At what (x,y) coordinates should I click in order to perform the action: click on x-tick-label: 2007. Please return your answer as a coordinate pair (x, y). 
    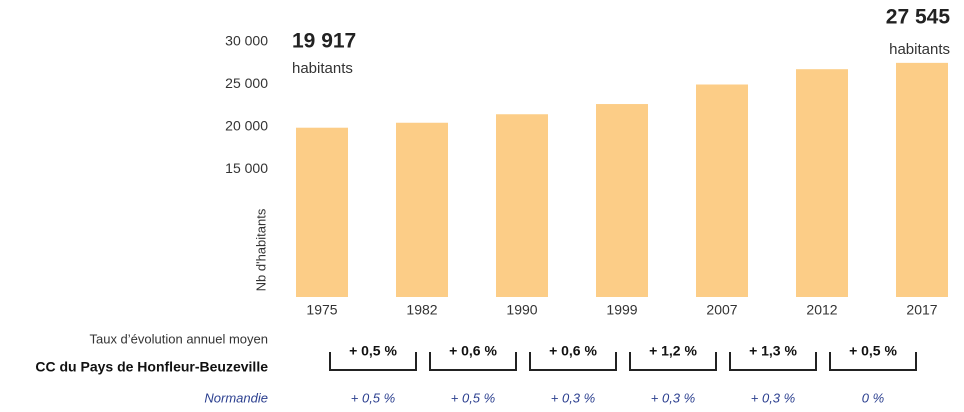
    Looking at the image, I should click on (721, 310).